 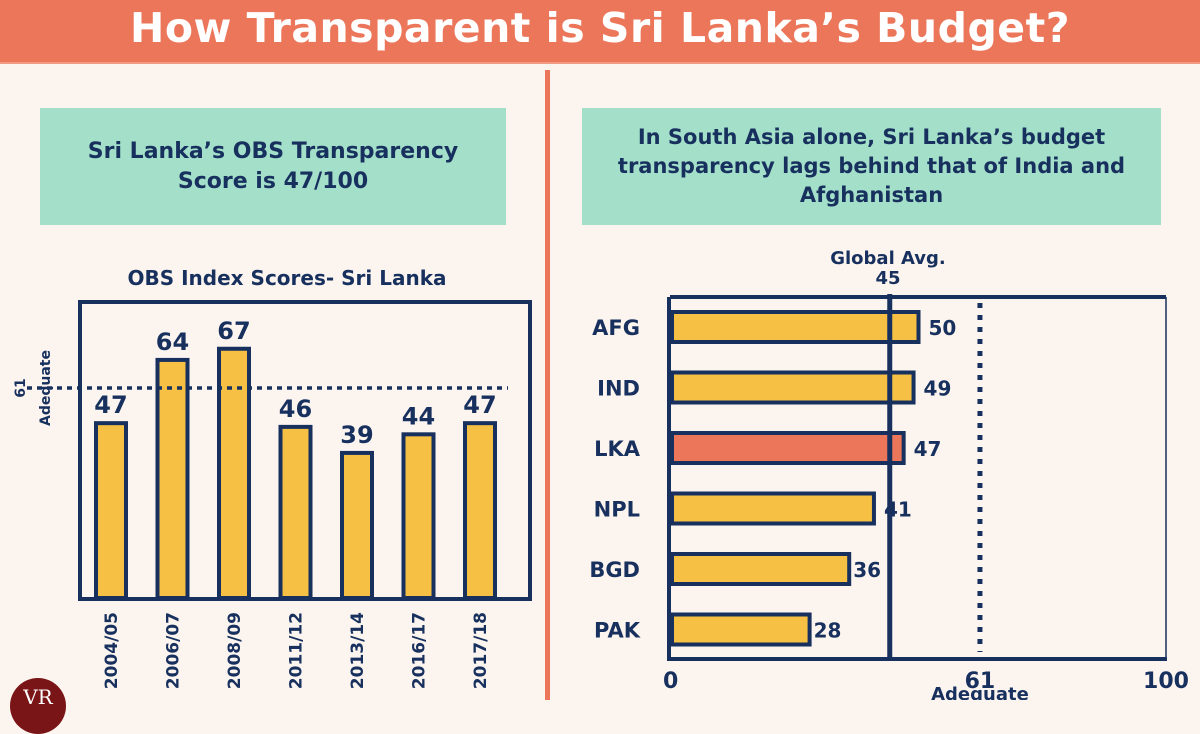 What do you see at coordinates (980, 681) in the screenshot?
I see `x-tick-label: 61` at bounding box center [980, 681].